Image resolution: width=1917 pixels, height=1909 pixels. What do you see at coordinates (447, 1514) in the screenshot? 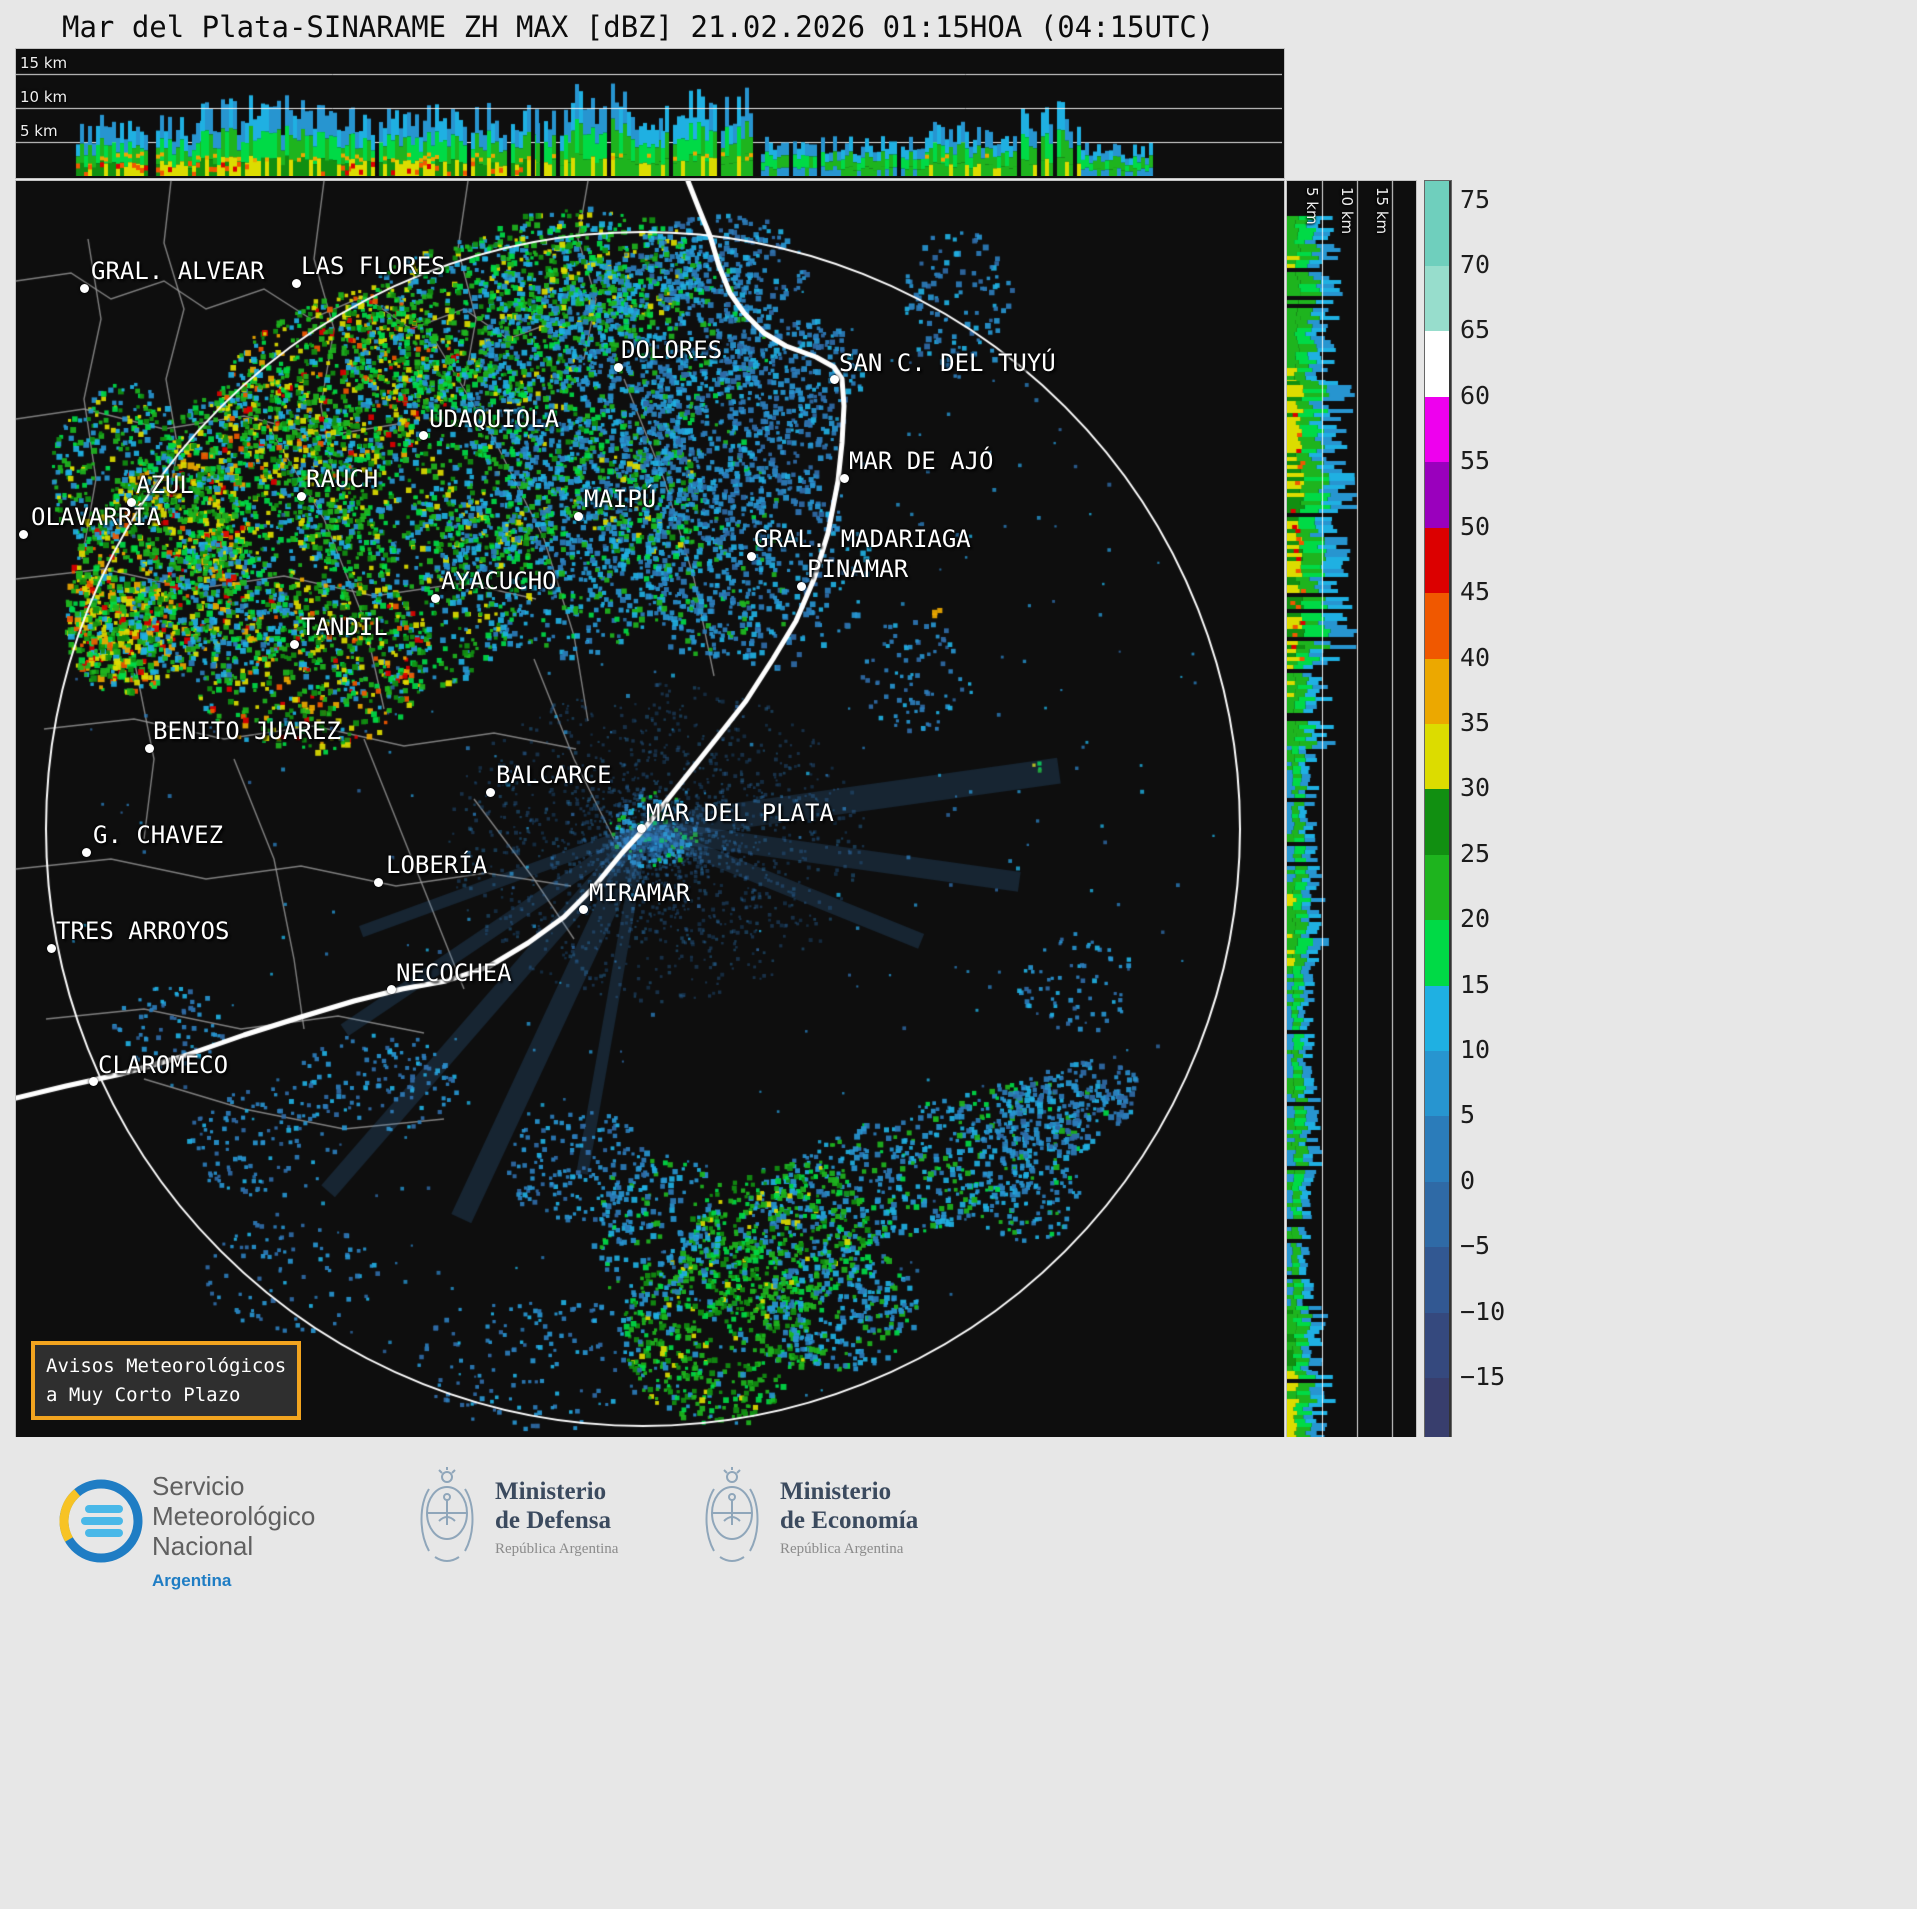
I see `coat-of-arms-defensa-icon` at bounding box center [447, 1514].